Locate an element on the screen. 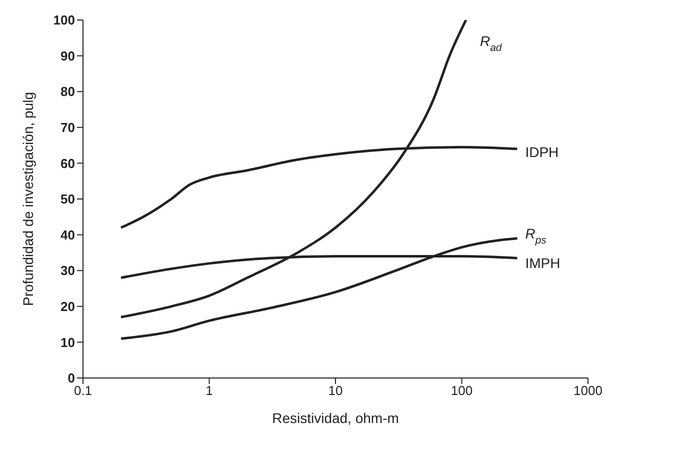 Image resolution: width=673 pixels, height=455 pixels. y-tick-label: 70 is located at coordinates (67, 128).